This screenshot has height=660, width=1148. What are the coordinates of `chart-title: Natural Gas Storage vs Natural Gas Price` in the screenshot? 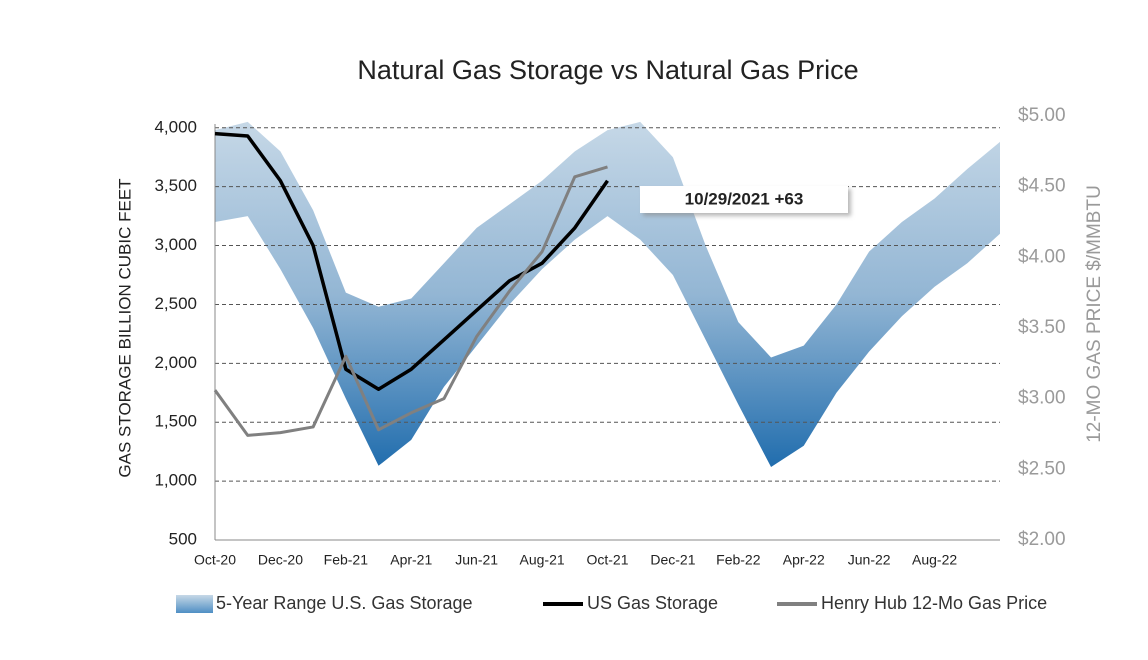 It's located at (607, 70).